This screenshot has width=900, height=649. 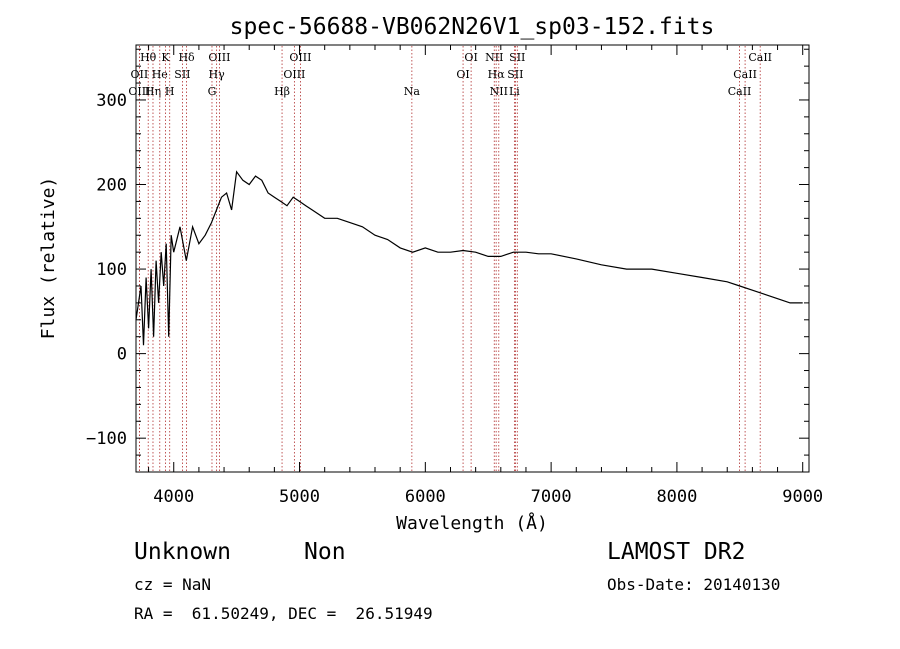 What do you see at coordinates (170, 91) in the screenshot?
I see `line-marker-label: H` at bounding box center [170, 91].